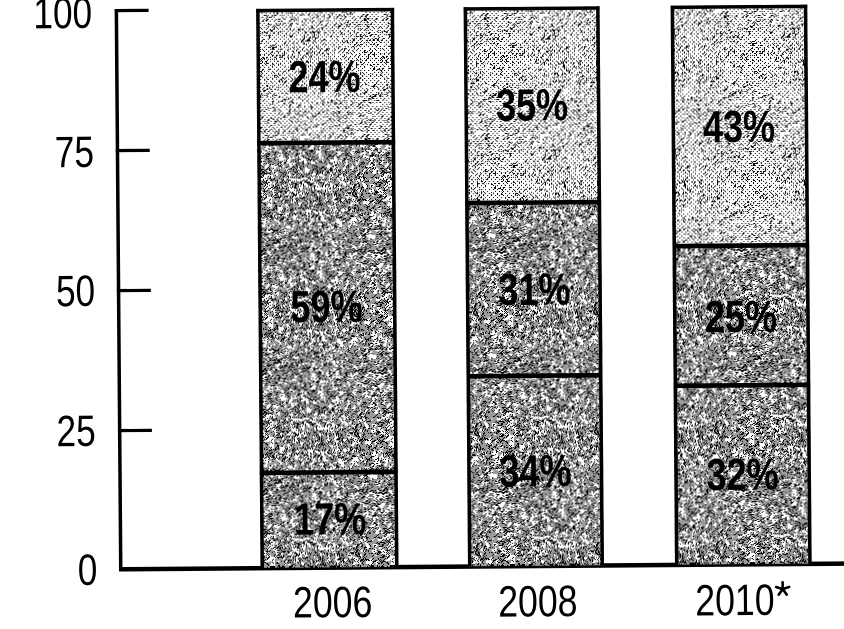 The image size is (844, 629). What do you see at coordinates (88, 570) in the screenshot?
I see `svg-text: 0` at bounding box center [88, 570].